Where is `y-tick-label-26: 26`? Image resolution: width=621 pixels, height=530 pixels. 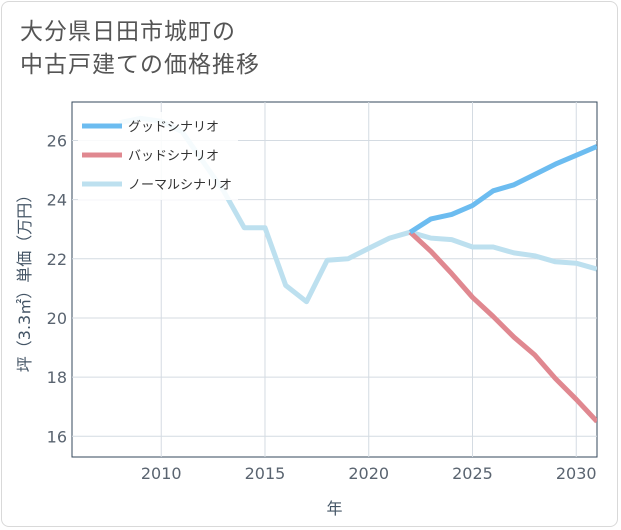
y-tick-label-26: 26 is located at coordinates (57, 140).